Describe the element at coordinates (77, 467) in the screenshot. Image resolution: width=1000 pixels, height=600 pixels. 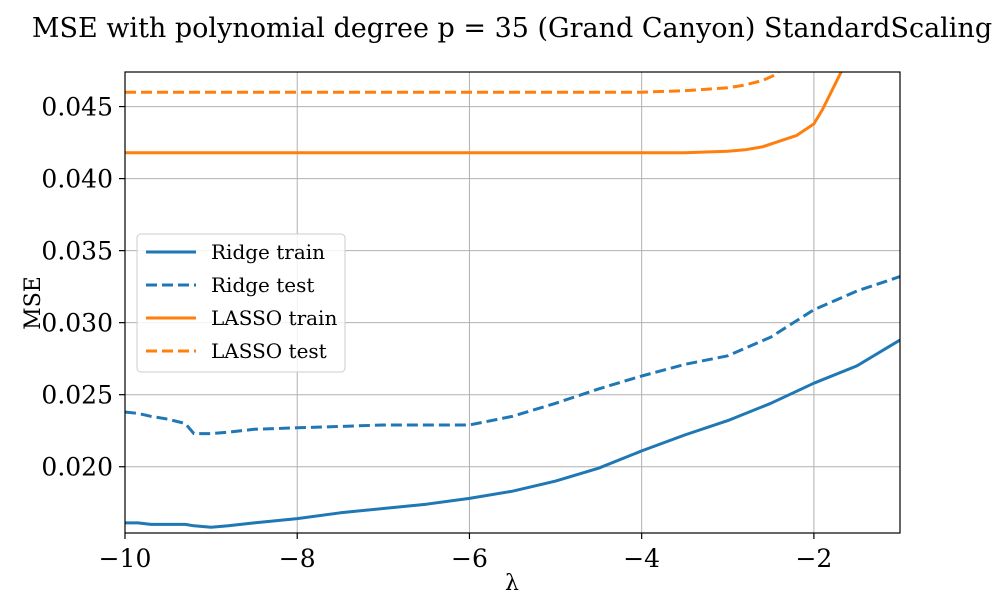
I see `y-tick-label: 0.020` at that location.